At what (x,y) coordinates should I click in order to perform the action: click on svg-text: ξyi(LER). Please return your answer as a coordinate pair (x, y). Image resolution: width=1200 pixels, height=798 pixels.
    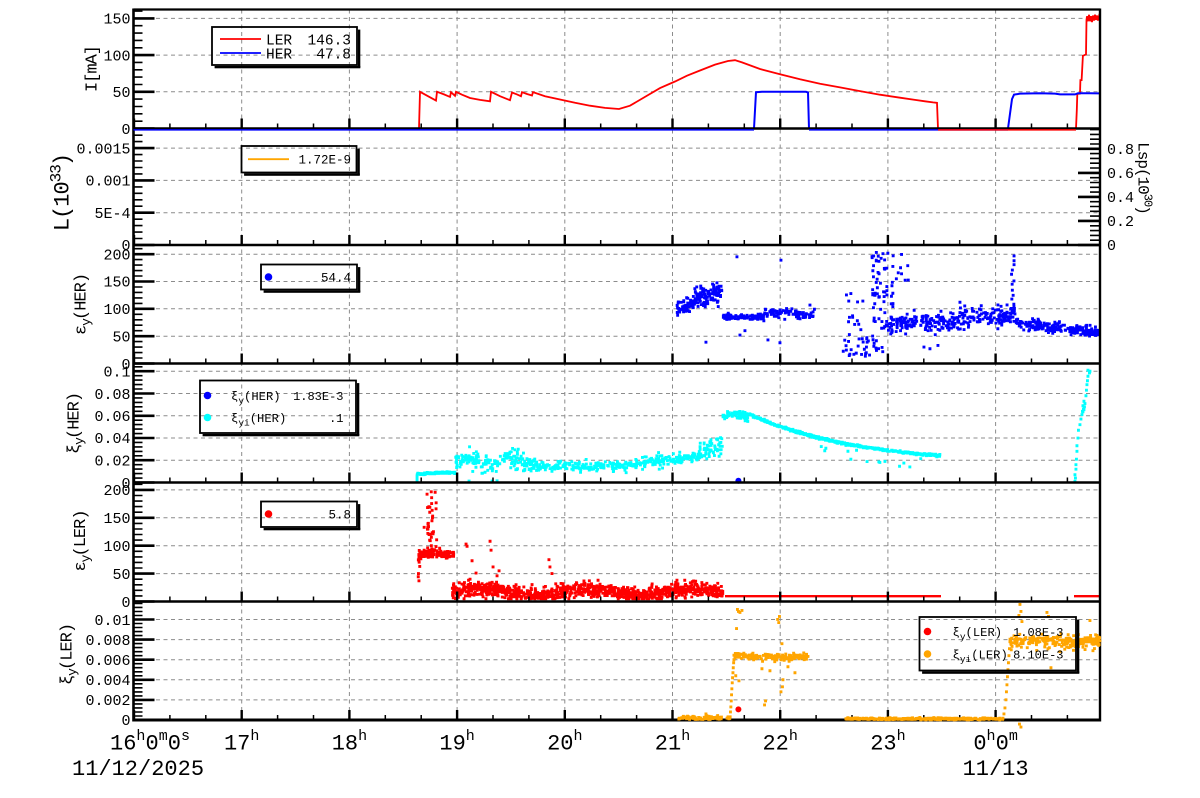
    Looking at the image, I should click on (980, 657).